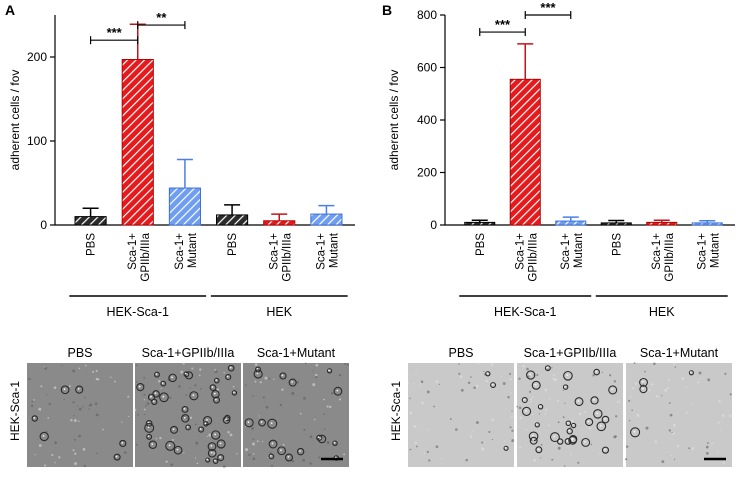 The height and width of the screenshot is (502, 741). Describe the element at coordinates (427, 68) in the screenshot. I see `y-tick-label: 600` at that location.